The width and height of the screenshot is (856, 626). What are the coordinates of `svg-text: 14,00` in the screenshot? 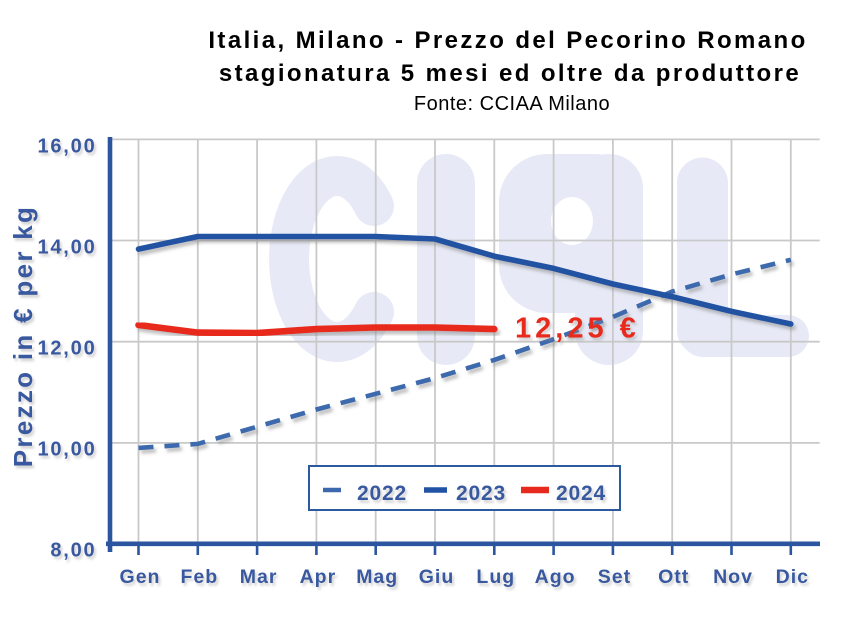 It's located at (66, 248).